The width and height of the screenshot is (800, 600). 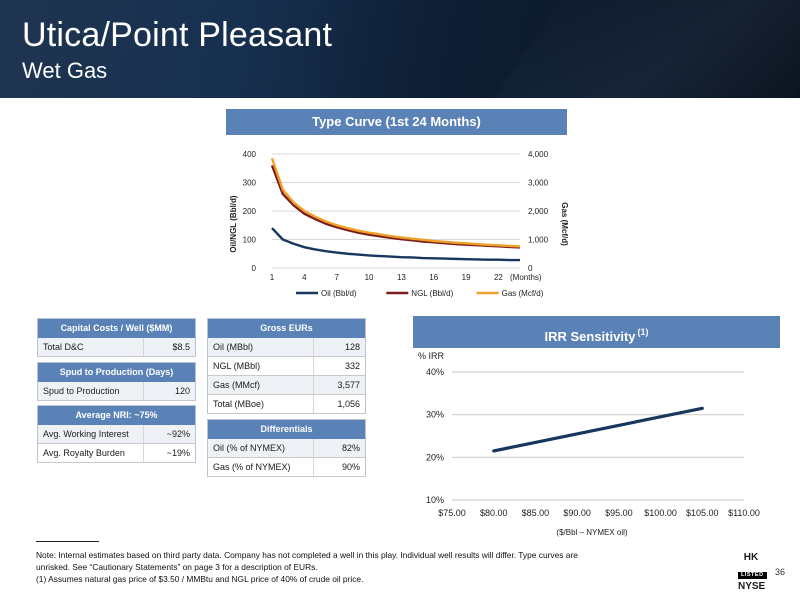 I want to click on left-tick-label: 100, so click(x=250, y=240).